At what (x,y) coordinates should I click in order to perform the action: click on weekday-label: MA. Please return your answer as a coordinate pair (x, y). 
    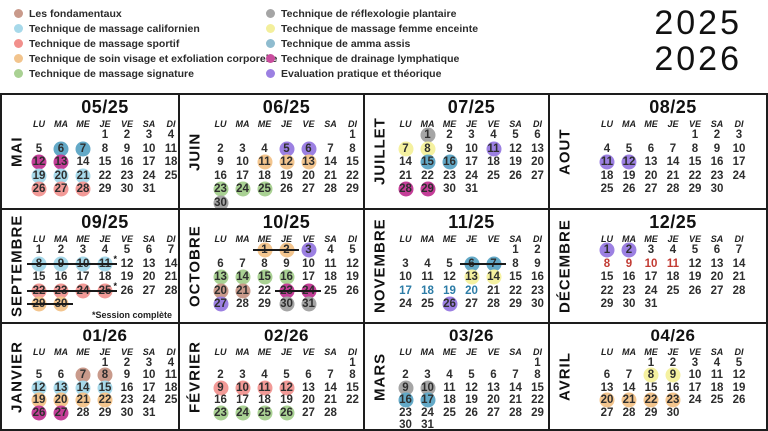
    Looking at the image, I should click on (61, 123).